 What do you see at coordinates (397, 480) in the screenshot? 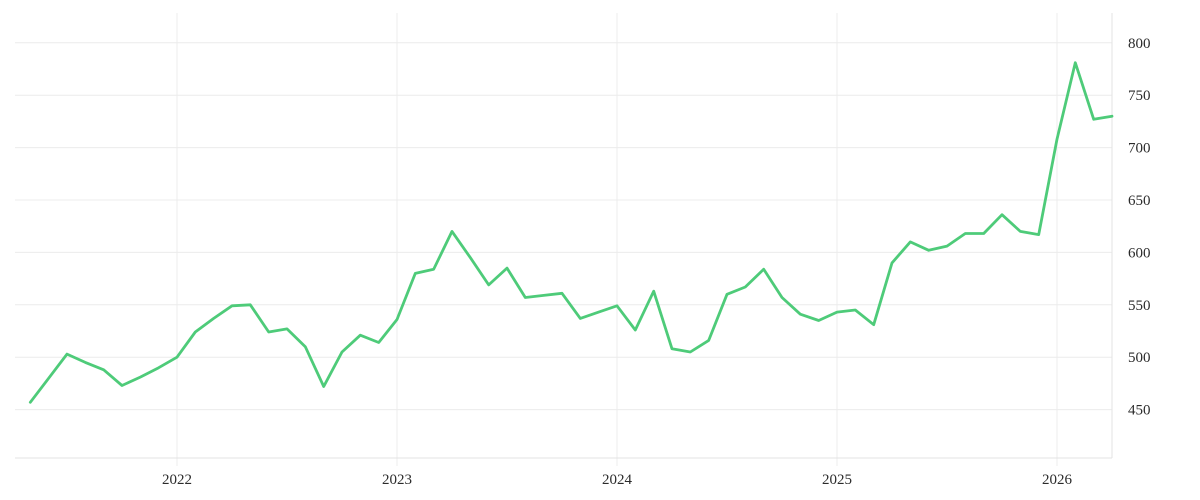
I see `x-axis-label: 2023` at bounding box center [397, 480].